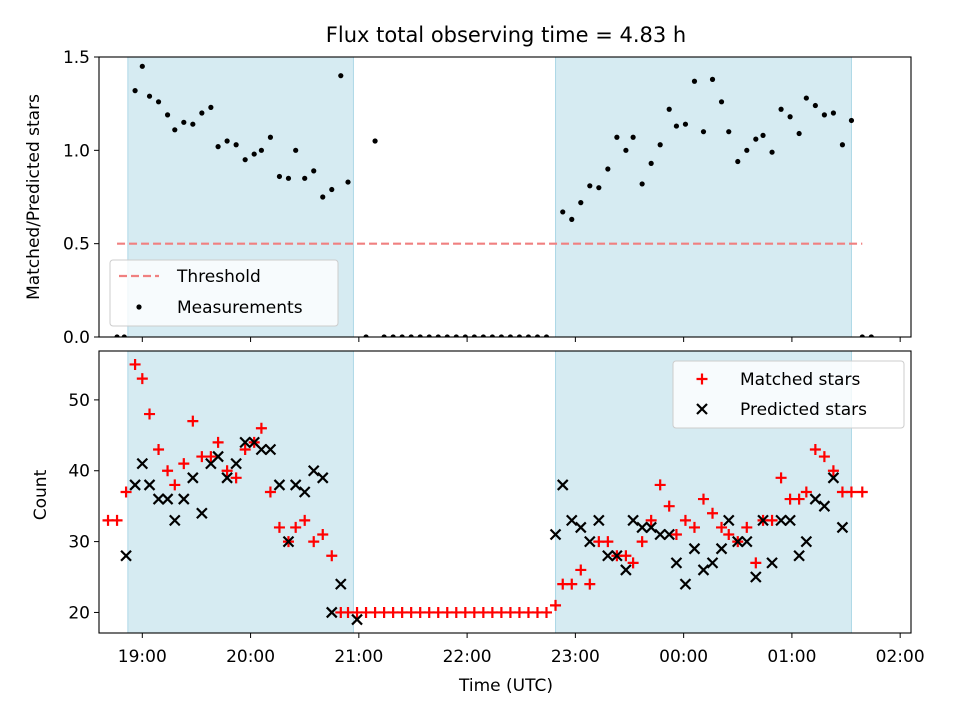  I want to click on count-legend-box, so click(788, 394).